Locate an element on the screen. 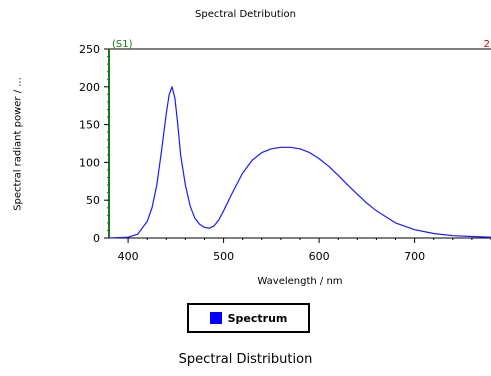 This screenshot has height=376, width=491. x-tick-label: 600 is located at coordinates (319, 256).